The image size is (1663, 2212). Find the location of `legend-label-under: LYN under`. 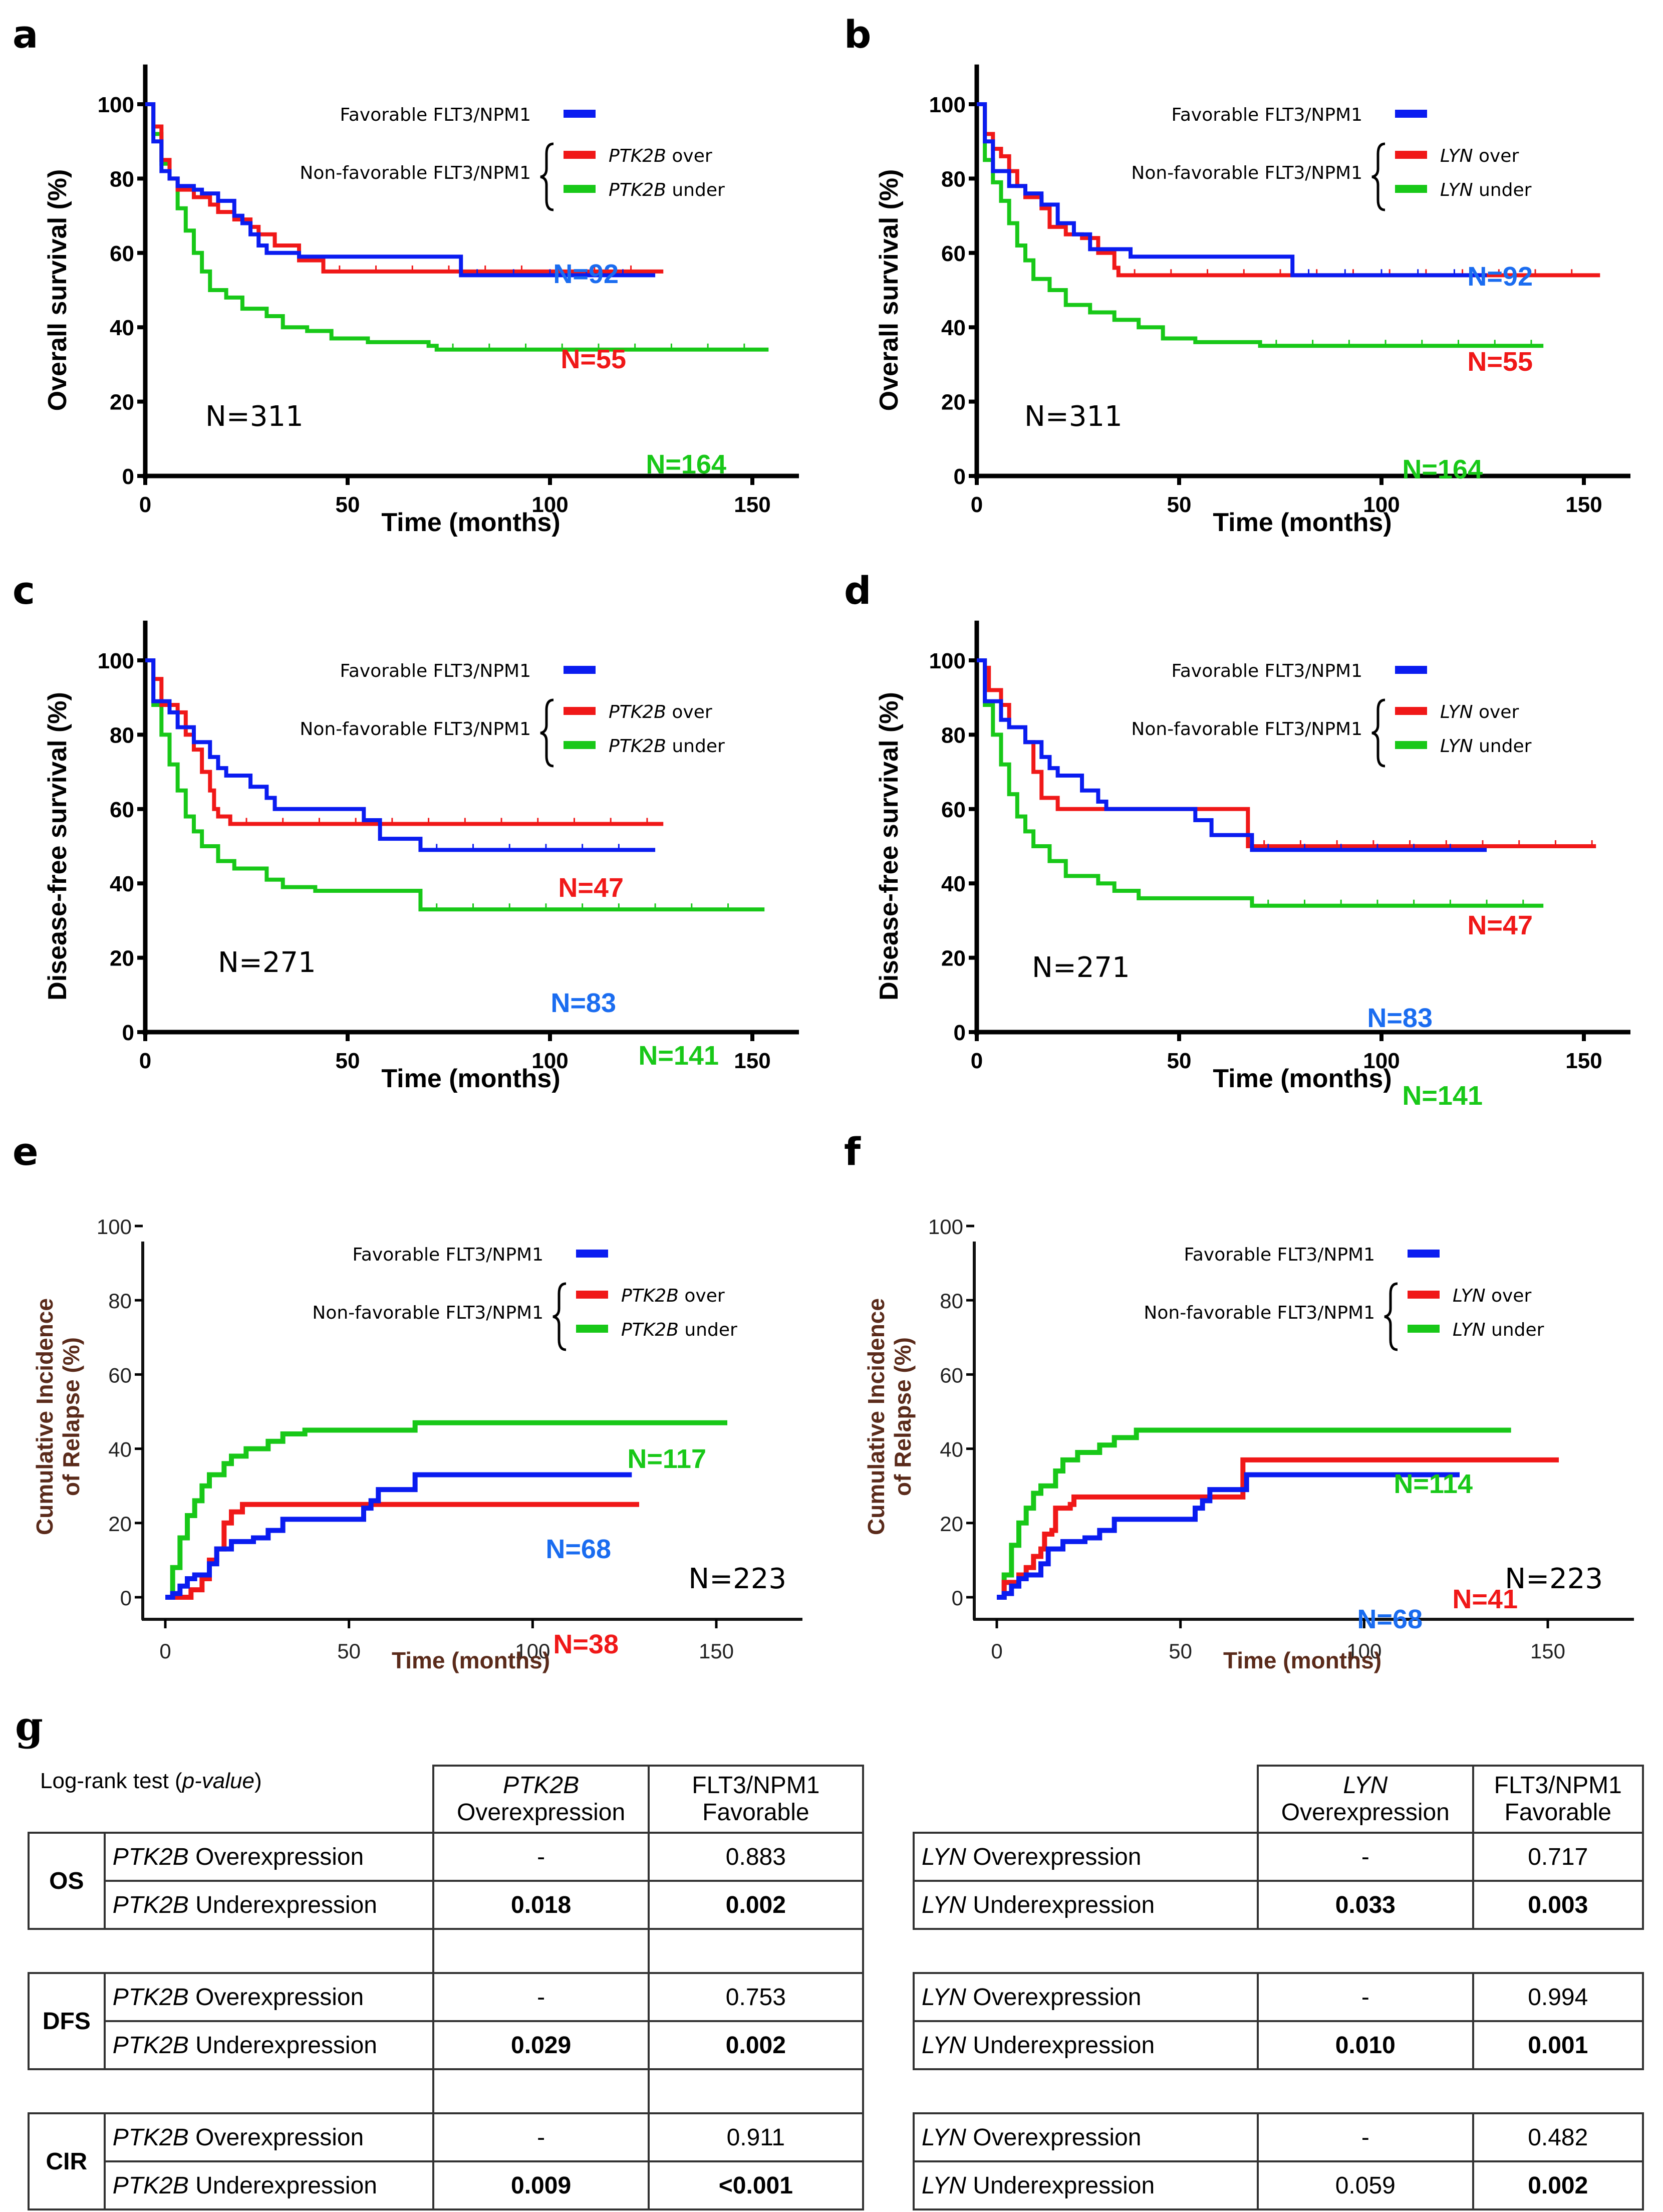

legend-label-under: LYN under is located at coordinates (1486, 747).